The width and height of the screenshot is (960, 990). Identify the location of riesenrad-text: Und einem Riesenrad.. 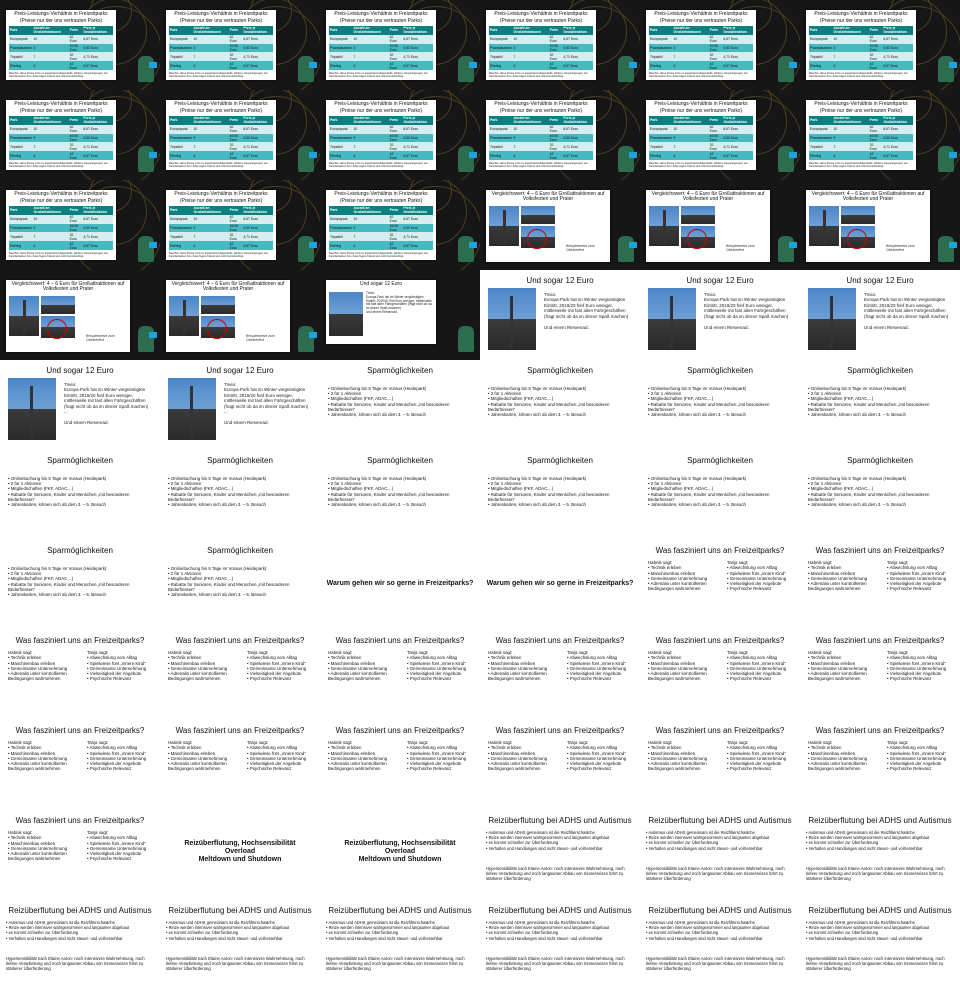
(86, 423).